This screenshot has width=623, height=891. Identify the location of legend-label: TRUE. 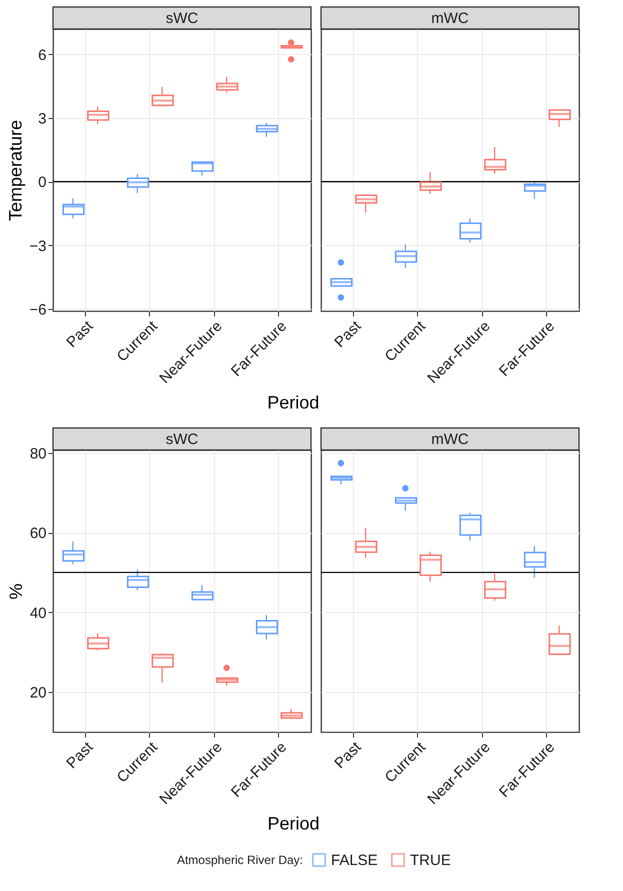
(430, 860).